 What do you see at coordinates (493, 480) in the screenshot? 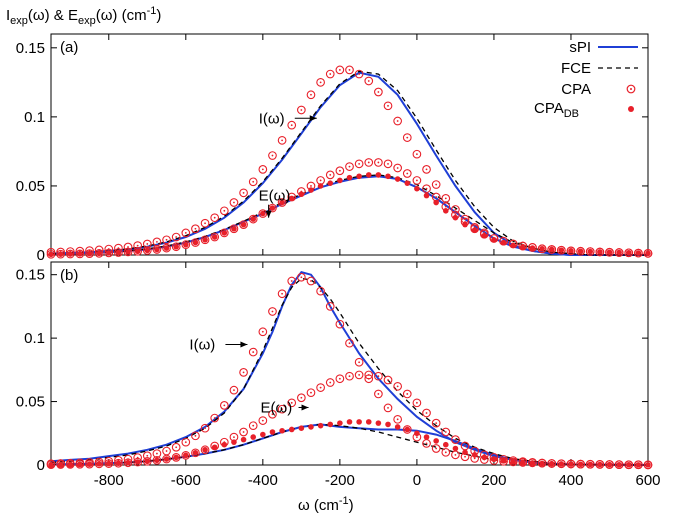
I see `x-tick-label: 200` at bounding box center [493, 480].